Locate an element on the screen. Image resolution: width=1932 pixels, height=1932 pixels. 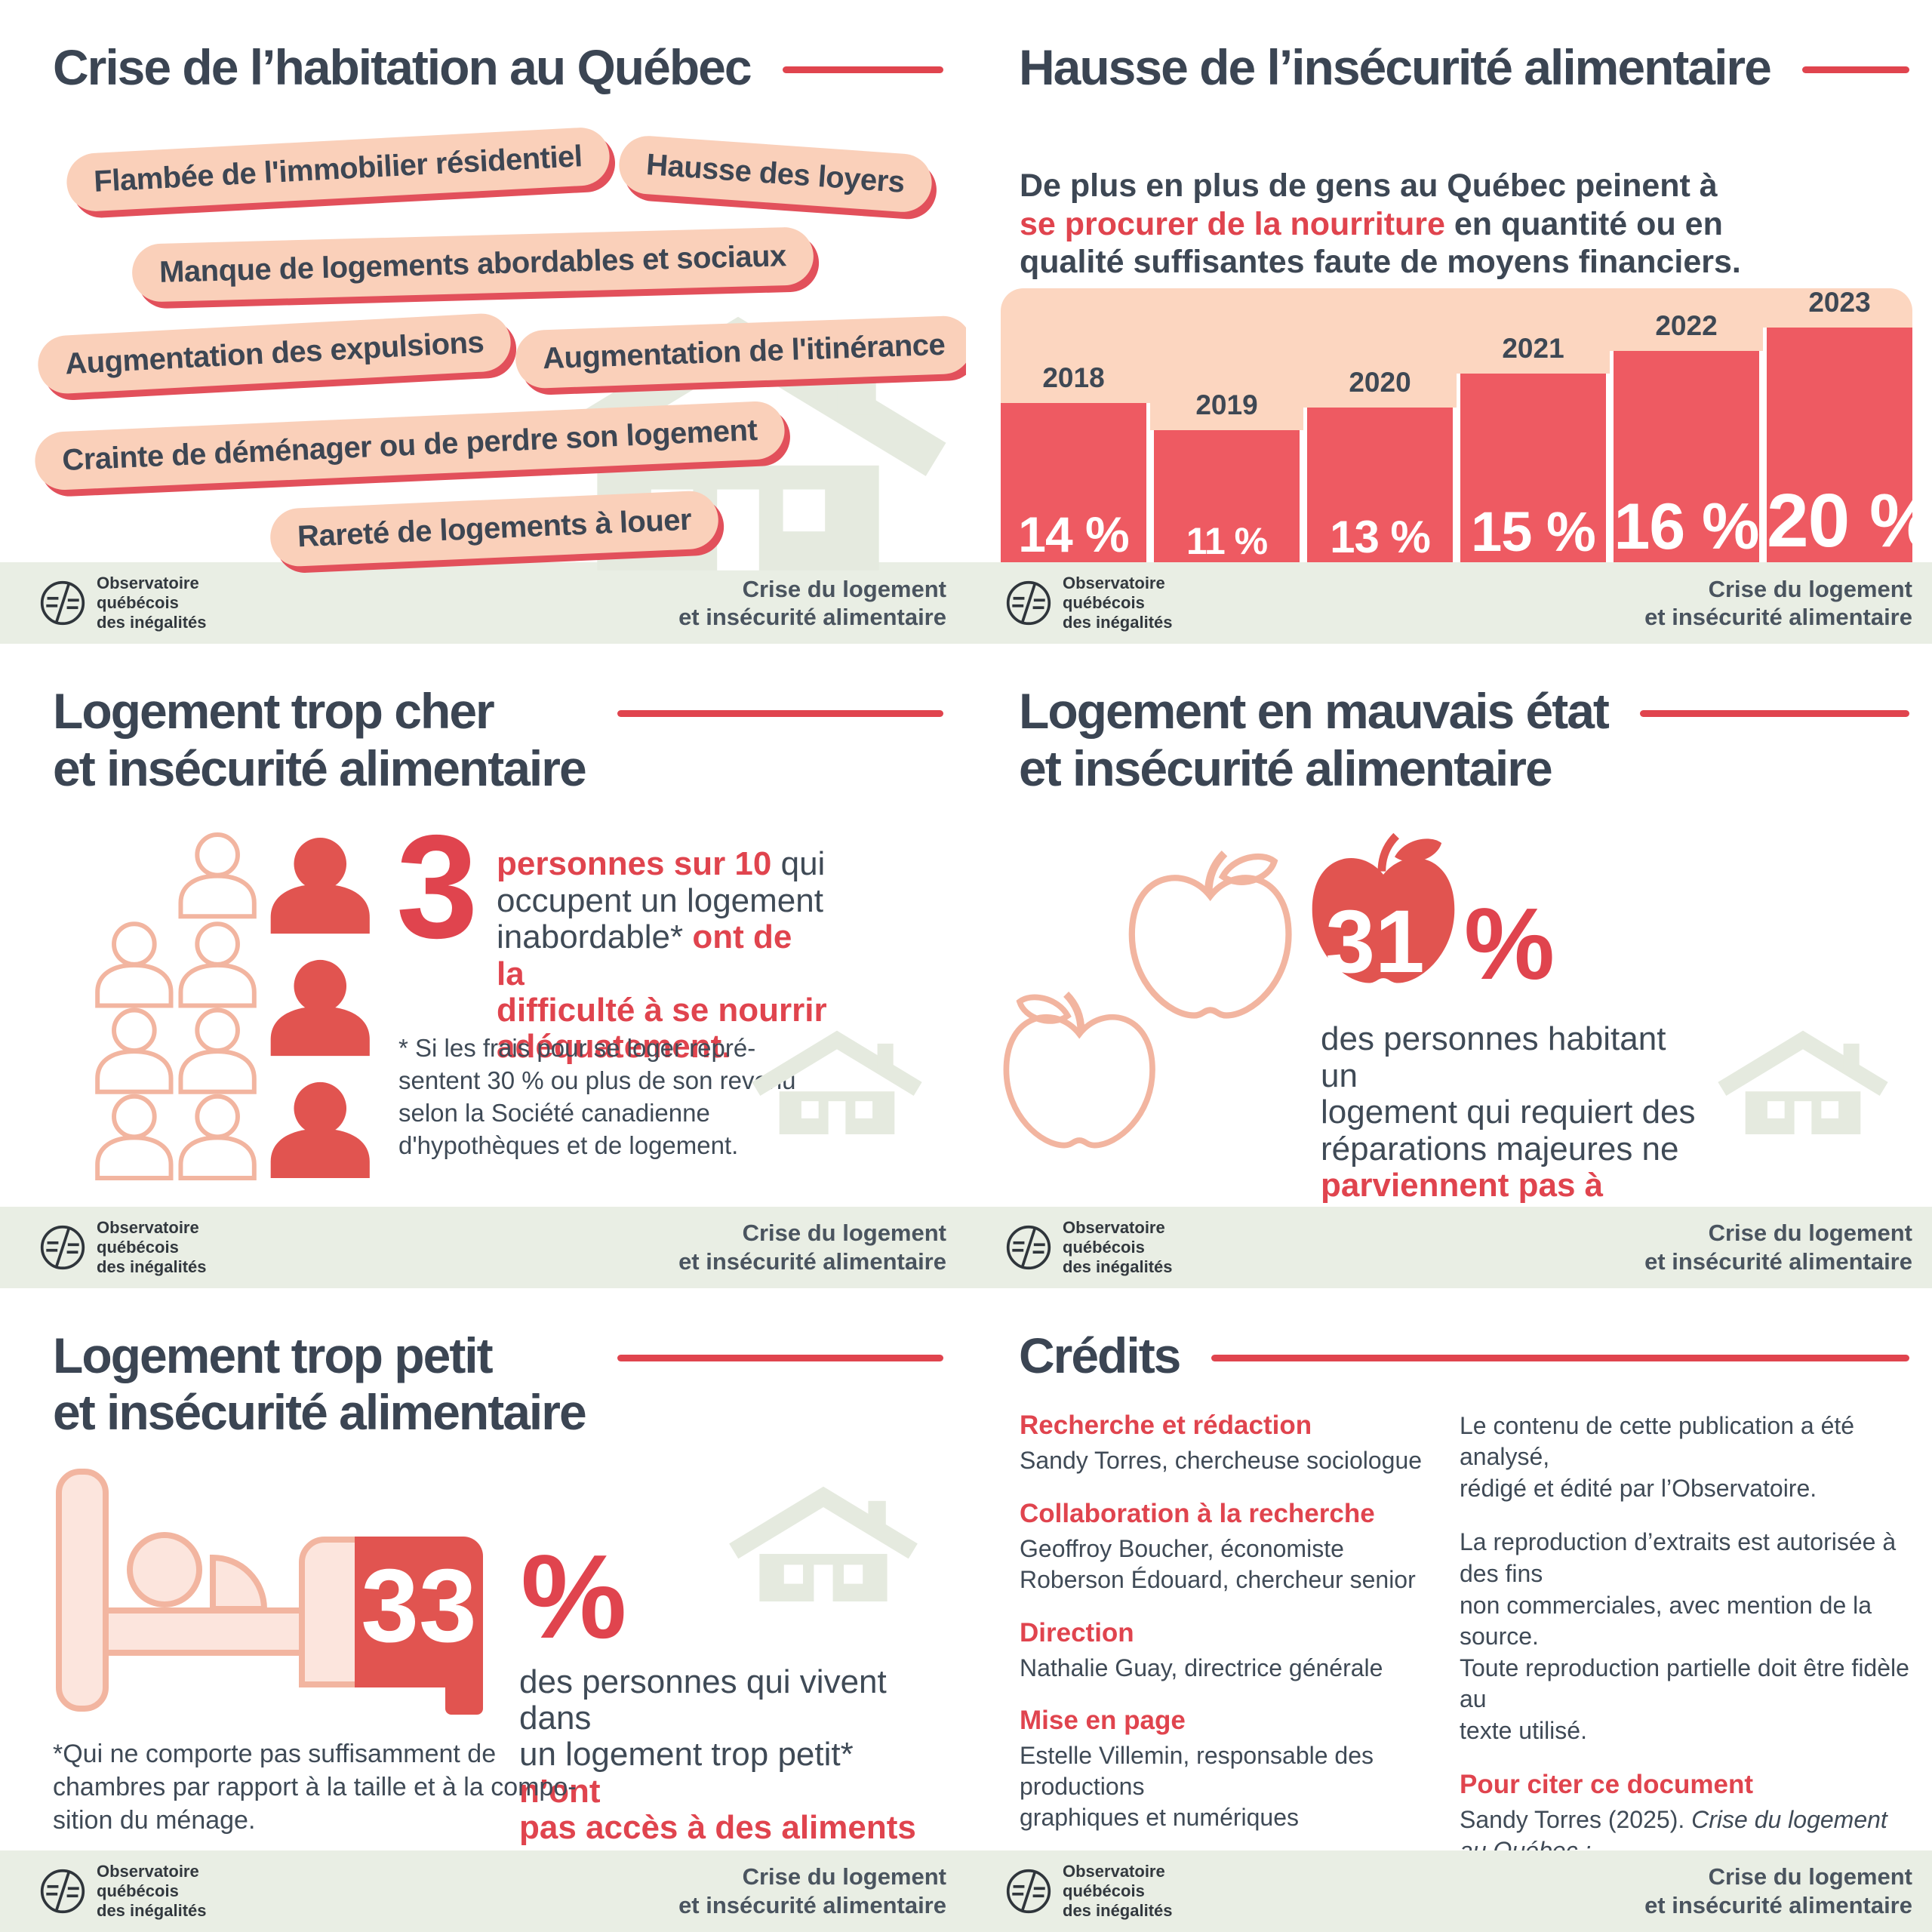
credits-role-header: Mise en page is located at coordinates (1103, 1721).